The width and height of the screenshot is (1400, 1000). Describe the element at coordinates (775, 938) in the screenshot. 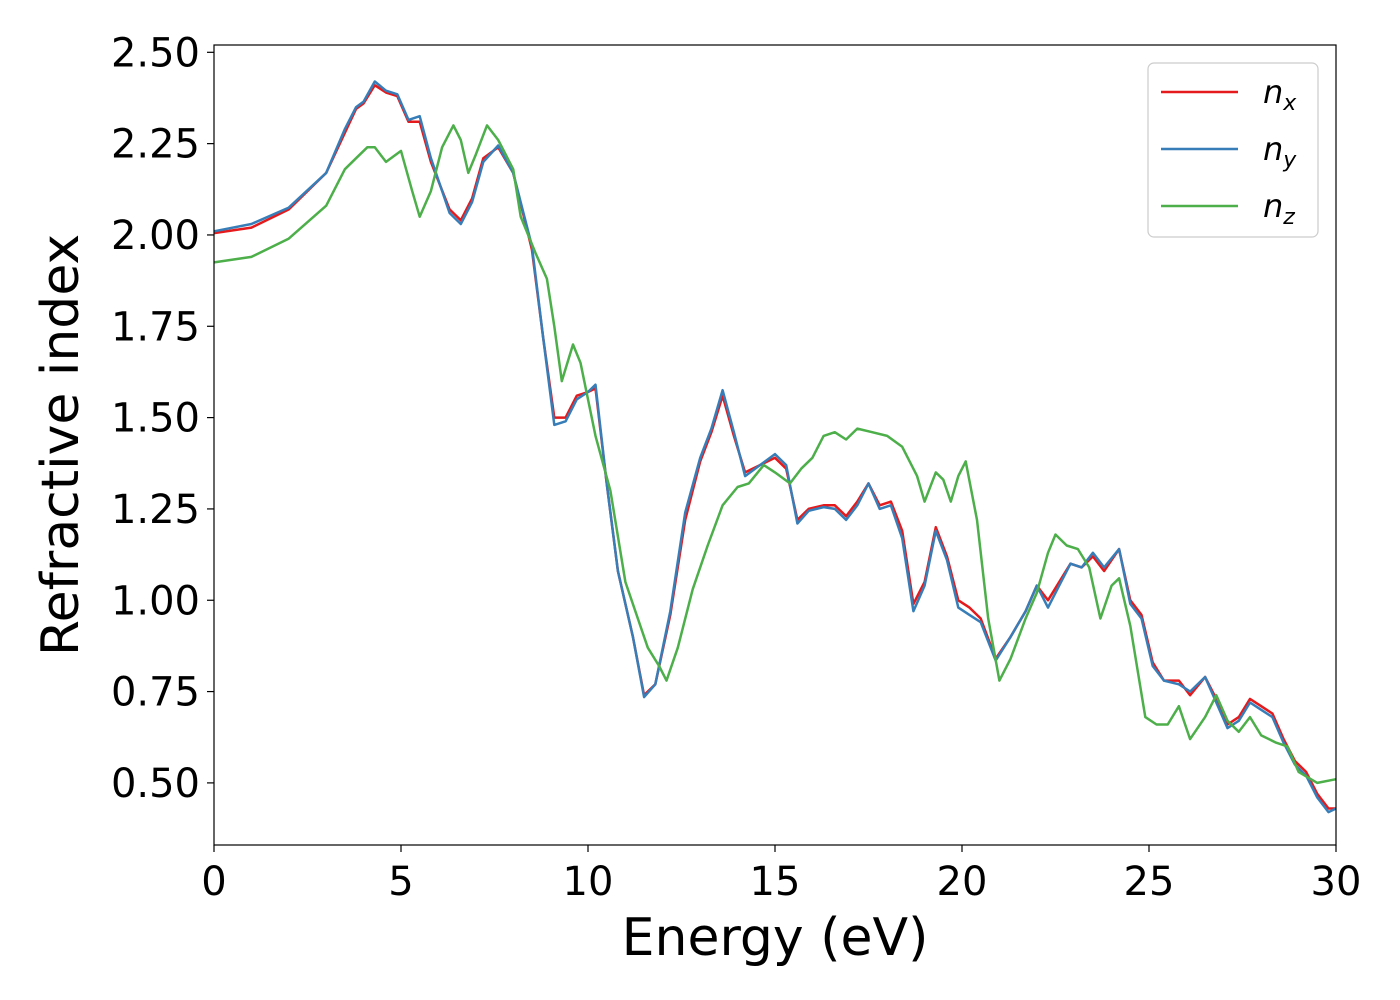

I see `x-axis-title: Energy (eV)` at that location.